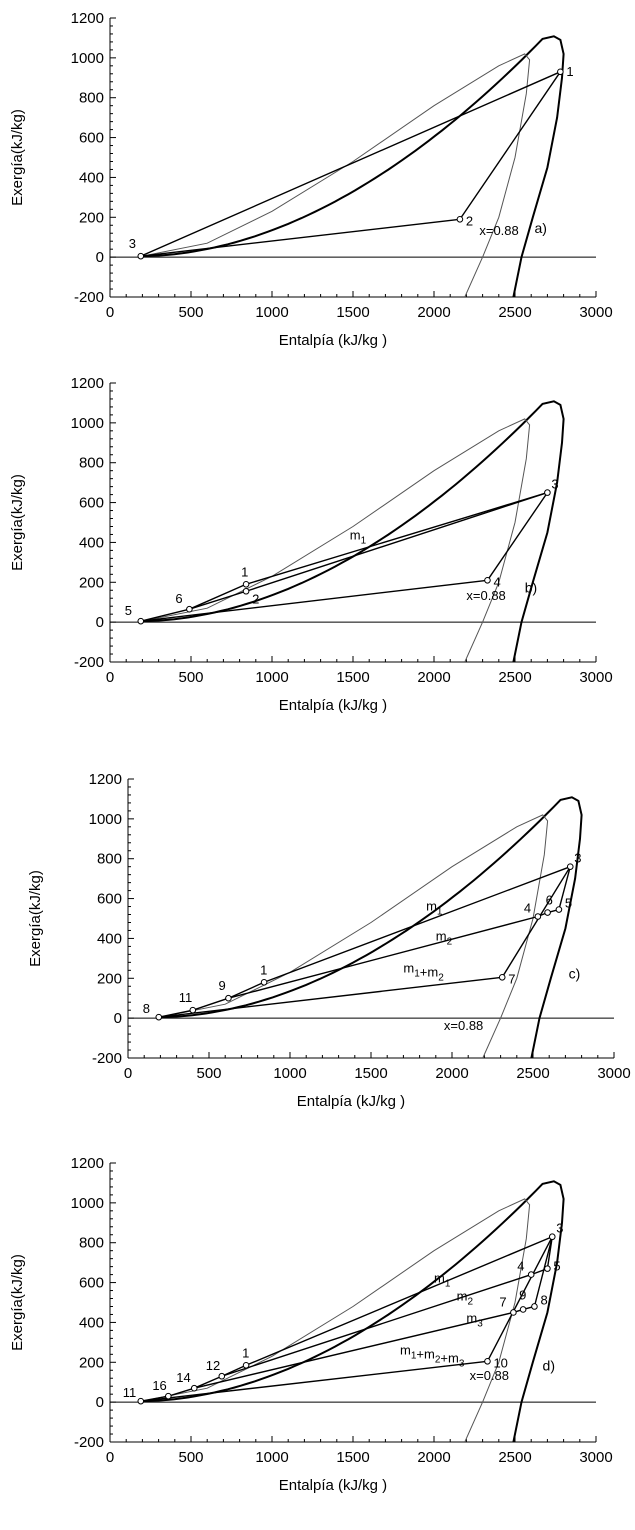 The width and height of the screenshot is (635, 1530). I want to click on state-point-label: 2, so click(469, 220).